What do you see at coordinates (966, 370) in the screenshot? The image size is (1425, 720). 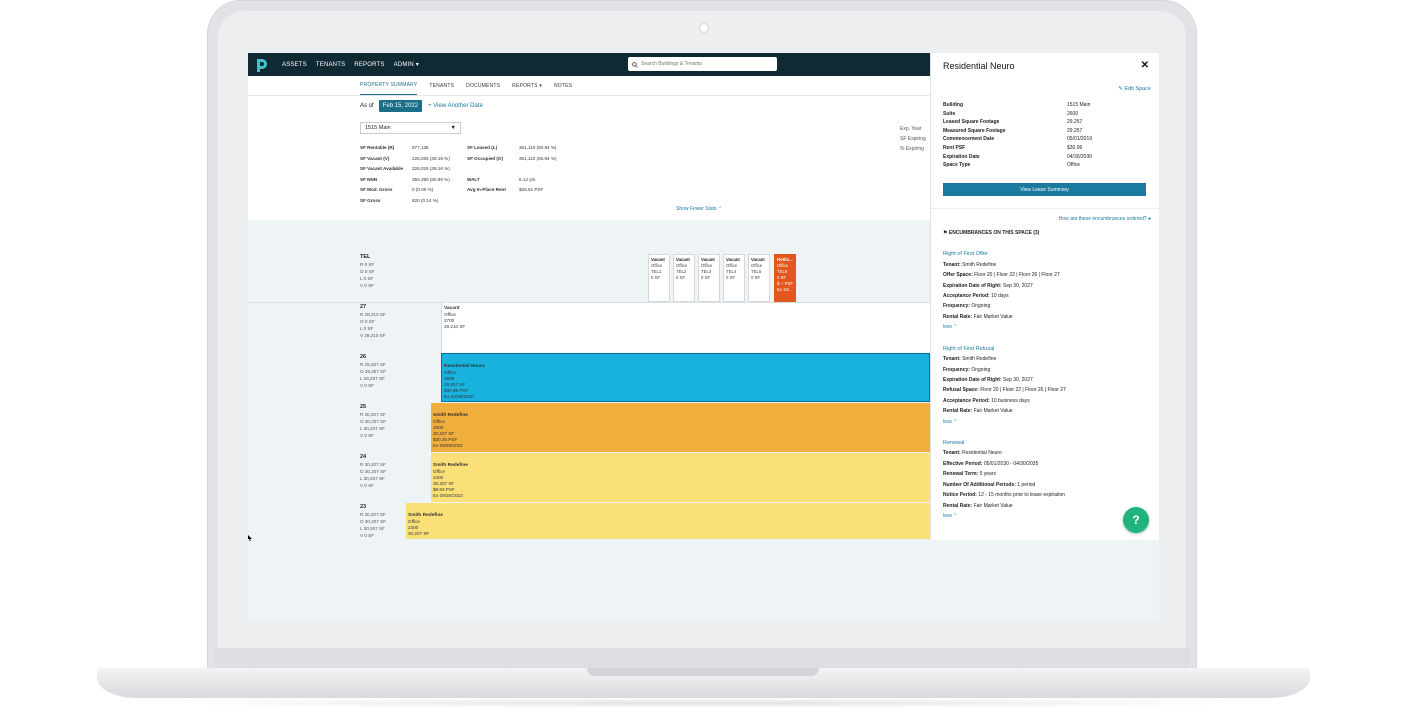 I see `encumbrance-line: Frequency: Ongoing` at bounding box center [966, 370].